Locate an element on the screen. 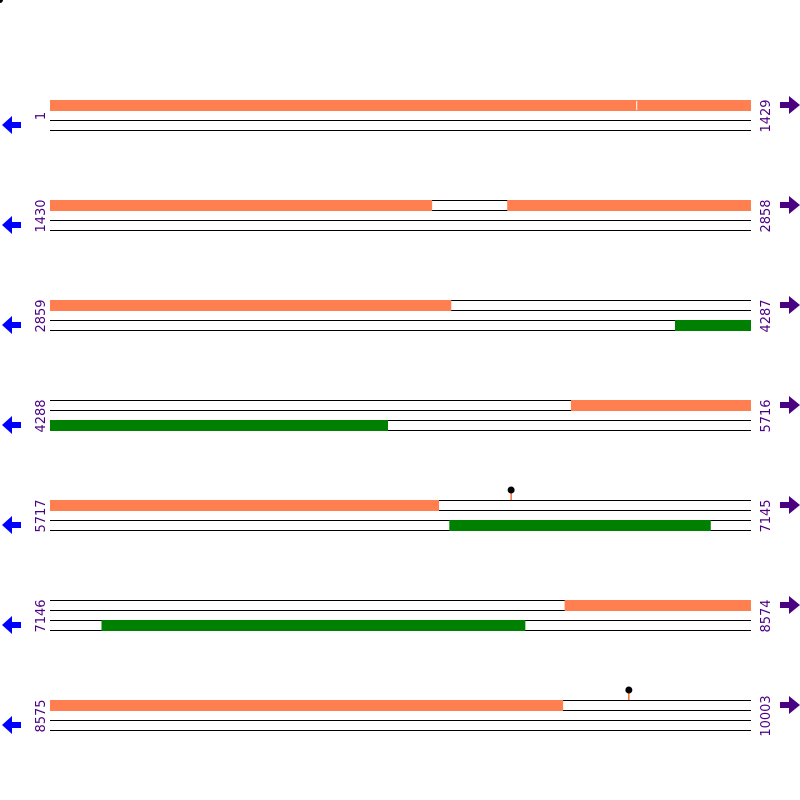  map-row: 2859 4287 is located at coordinates (401, 315).